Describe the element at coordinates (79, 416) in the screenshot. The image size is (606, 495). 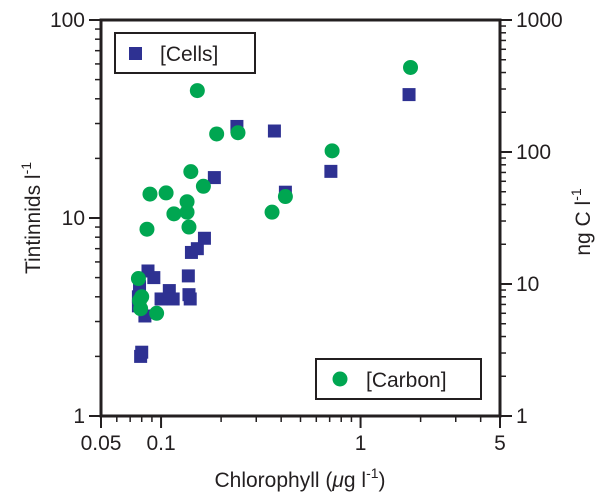
I see `y-left-tick-label: 1` at that location.